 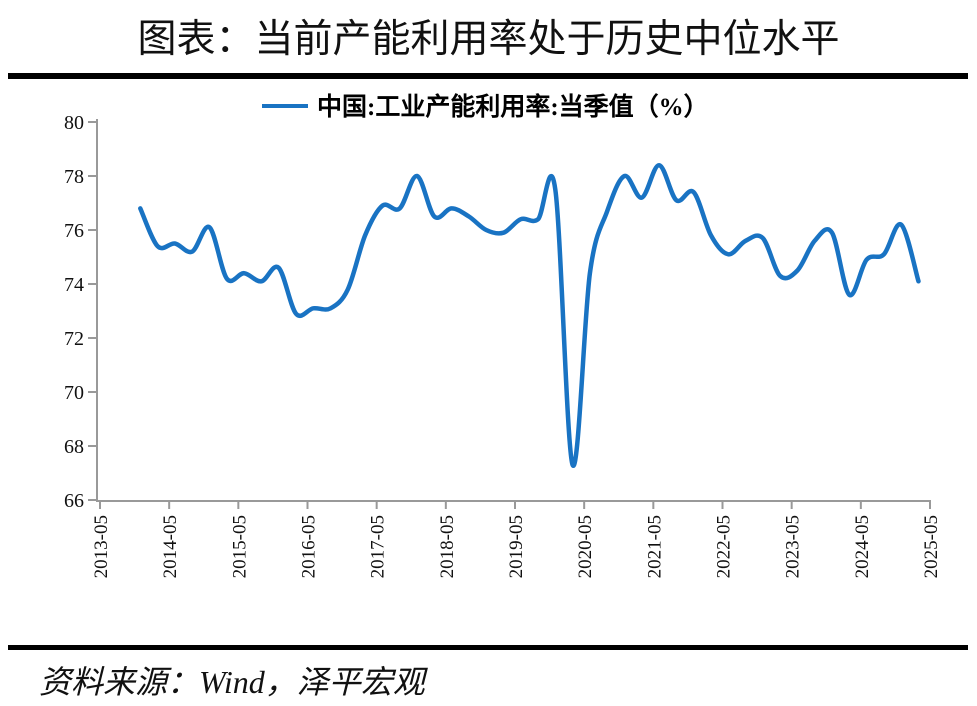 I want to click on x-tick-label: 2025-05, so click(x=931, y=546).